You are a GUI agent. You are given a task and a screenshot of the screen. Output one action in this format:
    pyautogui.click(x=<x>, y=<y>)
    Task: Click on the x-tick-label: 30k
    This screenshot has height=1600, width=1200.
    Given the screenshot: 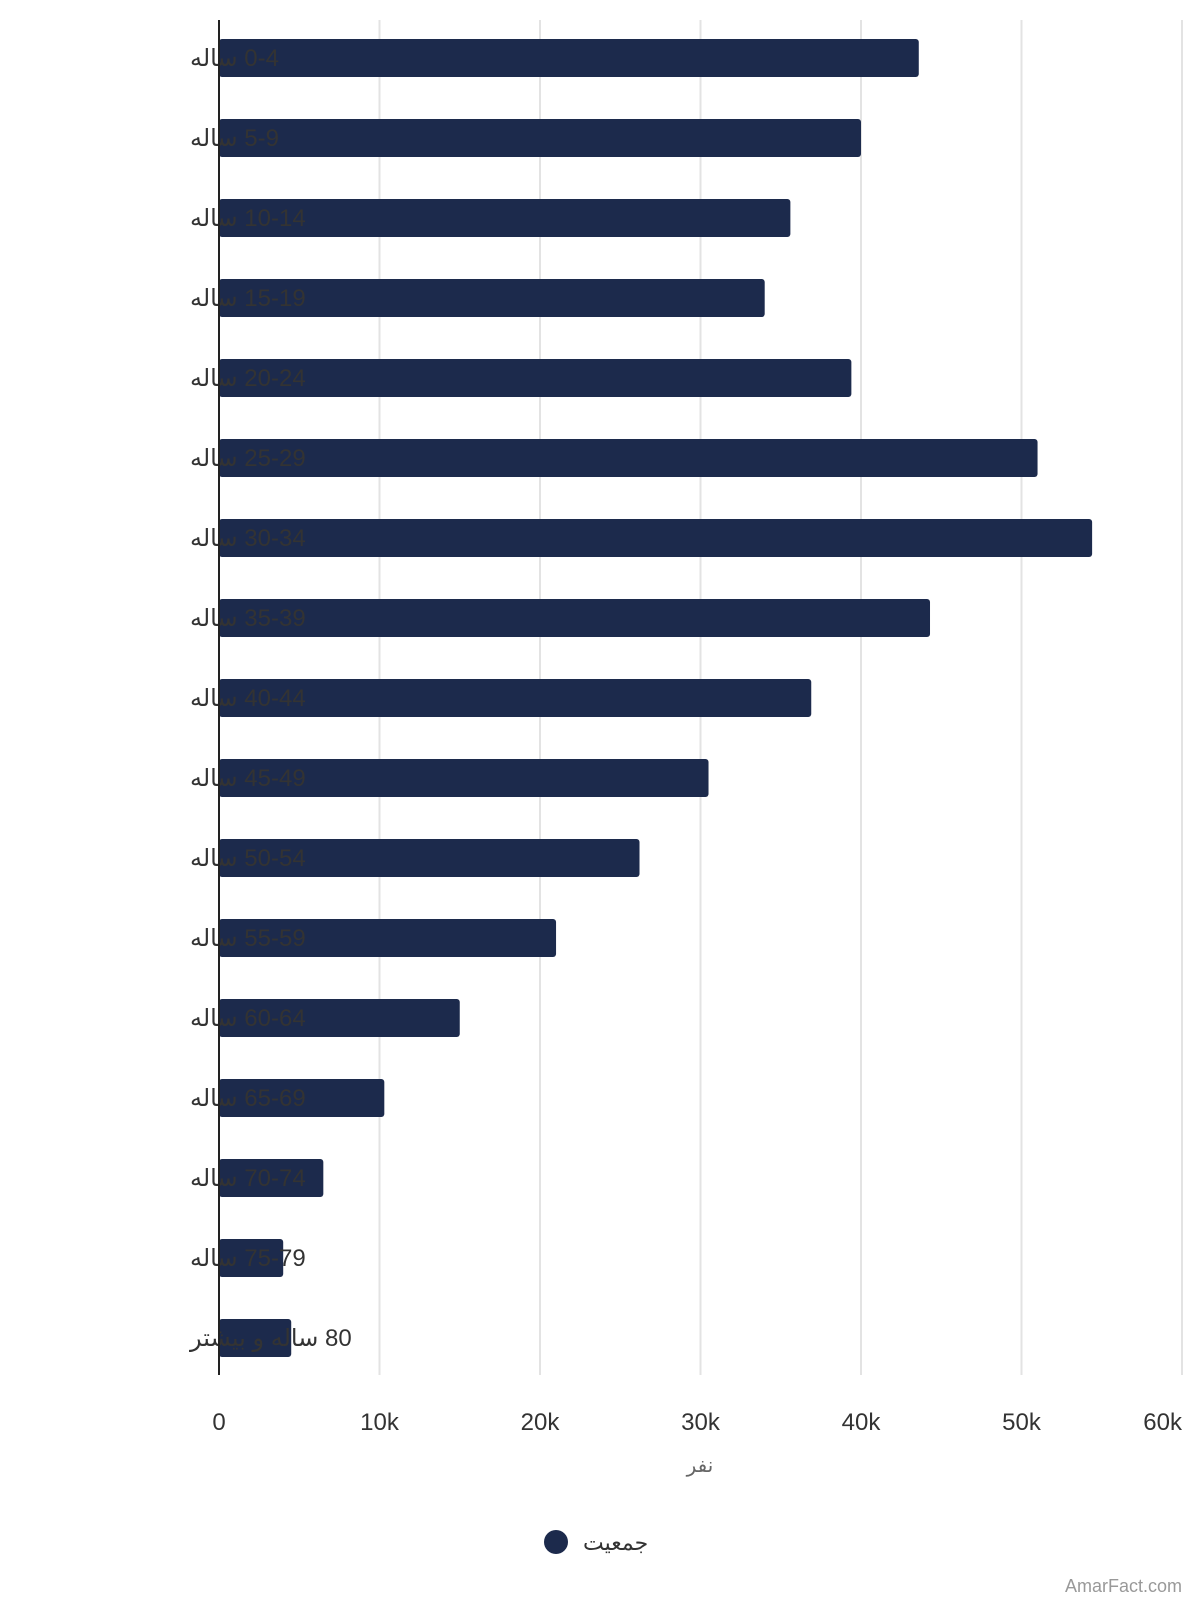 What is the action you would take?
    pyautogui.click(x=701, y=1422)
    